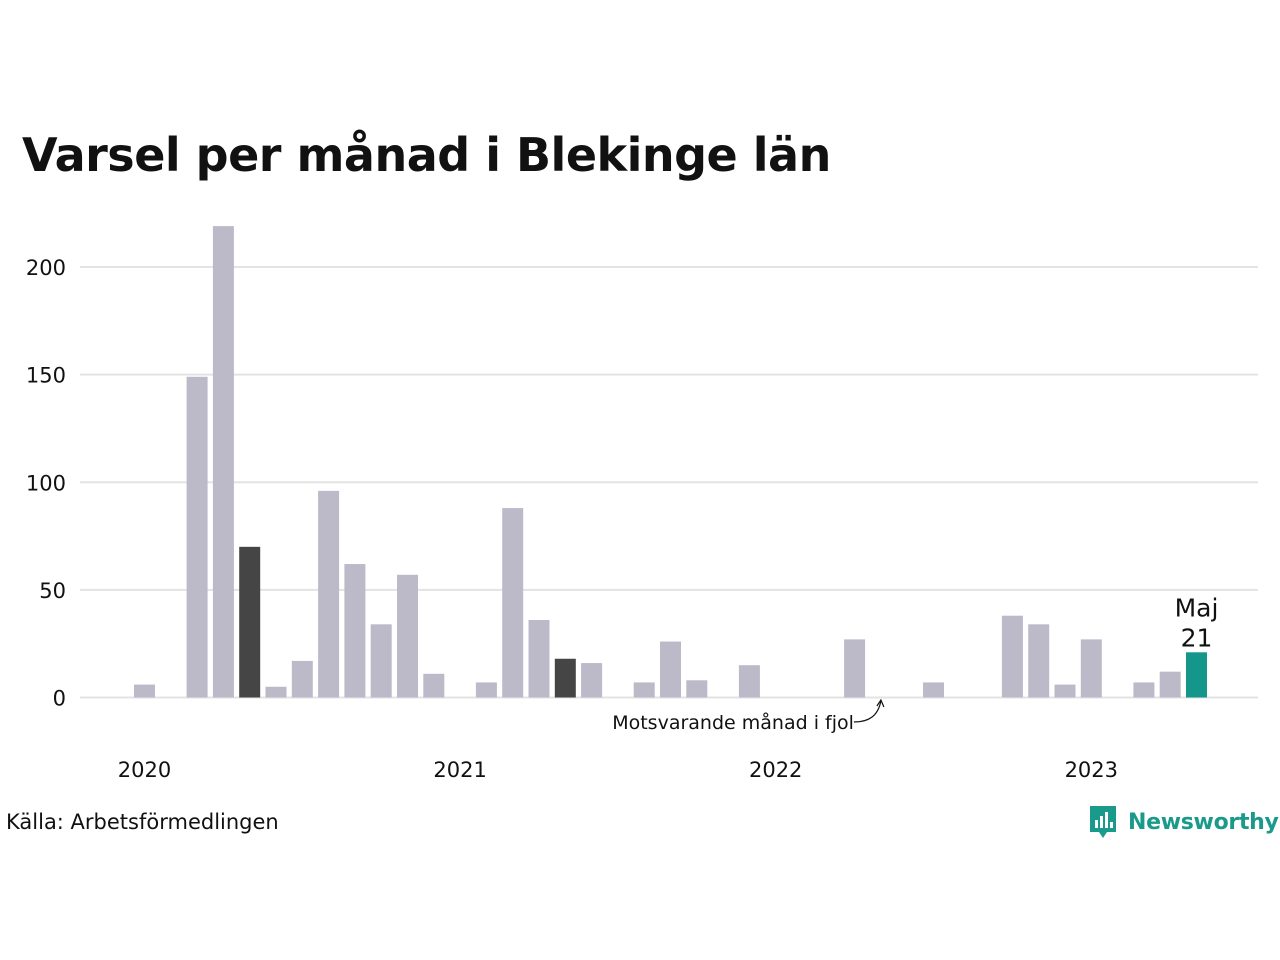 Image resolution: width=1280 pixels, height=960 pixels. I want to click on annotation-arrow, so click(867, 711).